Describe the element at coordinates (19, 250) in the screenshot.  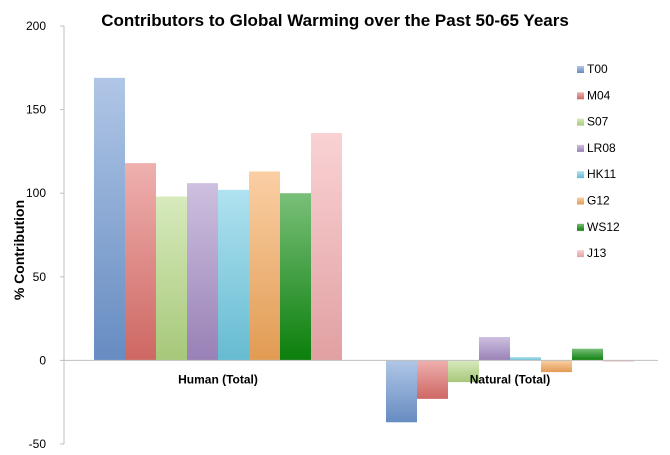
I see `y-axis-label: % Contribution` at that location.